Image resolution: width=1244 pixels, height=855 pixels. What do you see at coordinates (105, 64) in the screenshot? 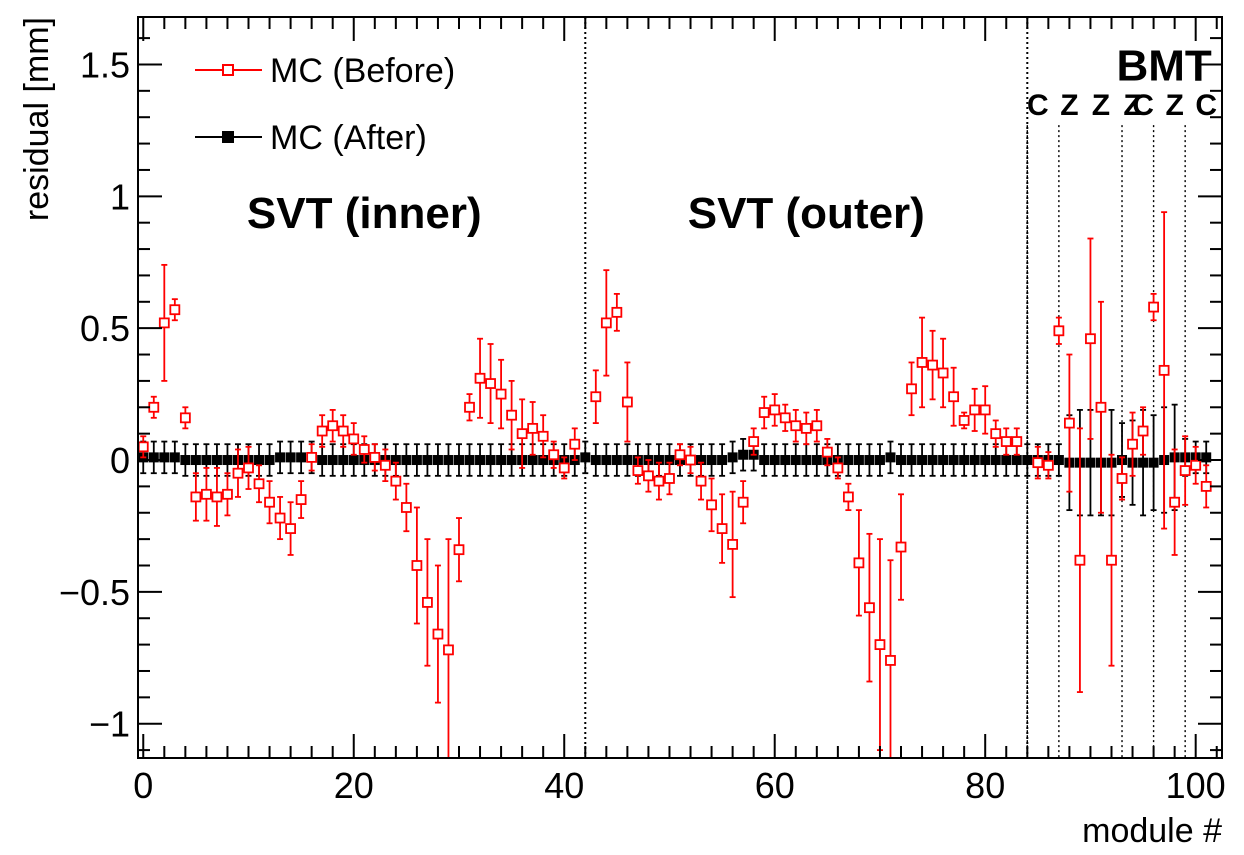
I see `y-tick-label: 1.5` at bounding box center [105, 64].